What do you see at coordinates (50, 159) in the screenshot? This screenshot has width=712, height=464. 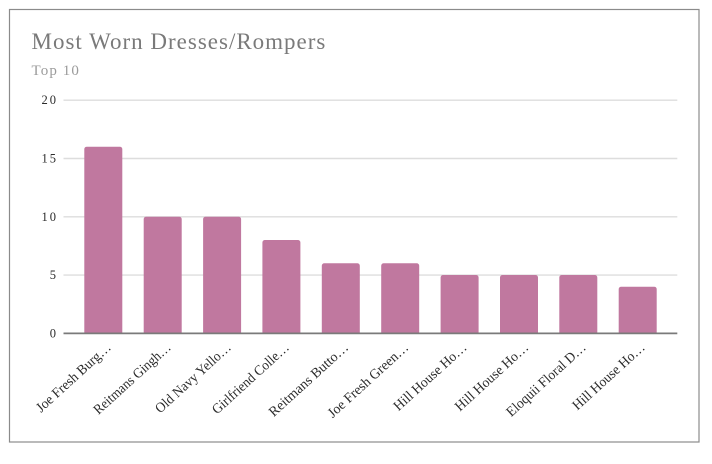 I see `svg-text: 15` at bounding box center [50, 159].